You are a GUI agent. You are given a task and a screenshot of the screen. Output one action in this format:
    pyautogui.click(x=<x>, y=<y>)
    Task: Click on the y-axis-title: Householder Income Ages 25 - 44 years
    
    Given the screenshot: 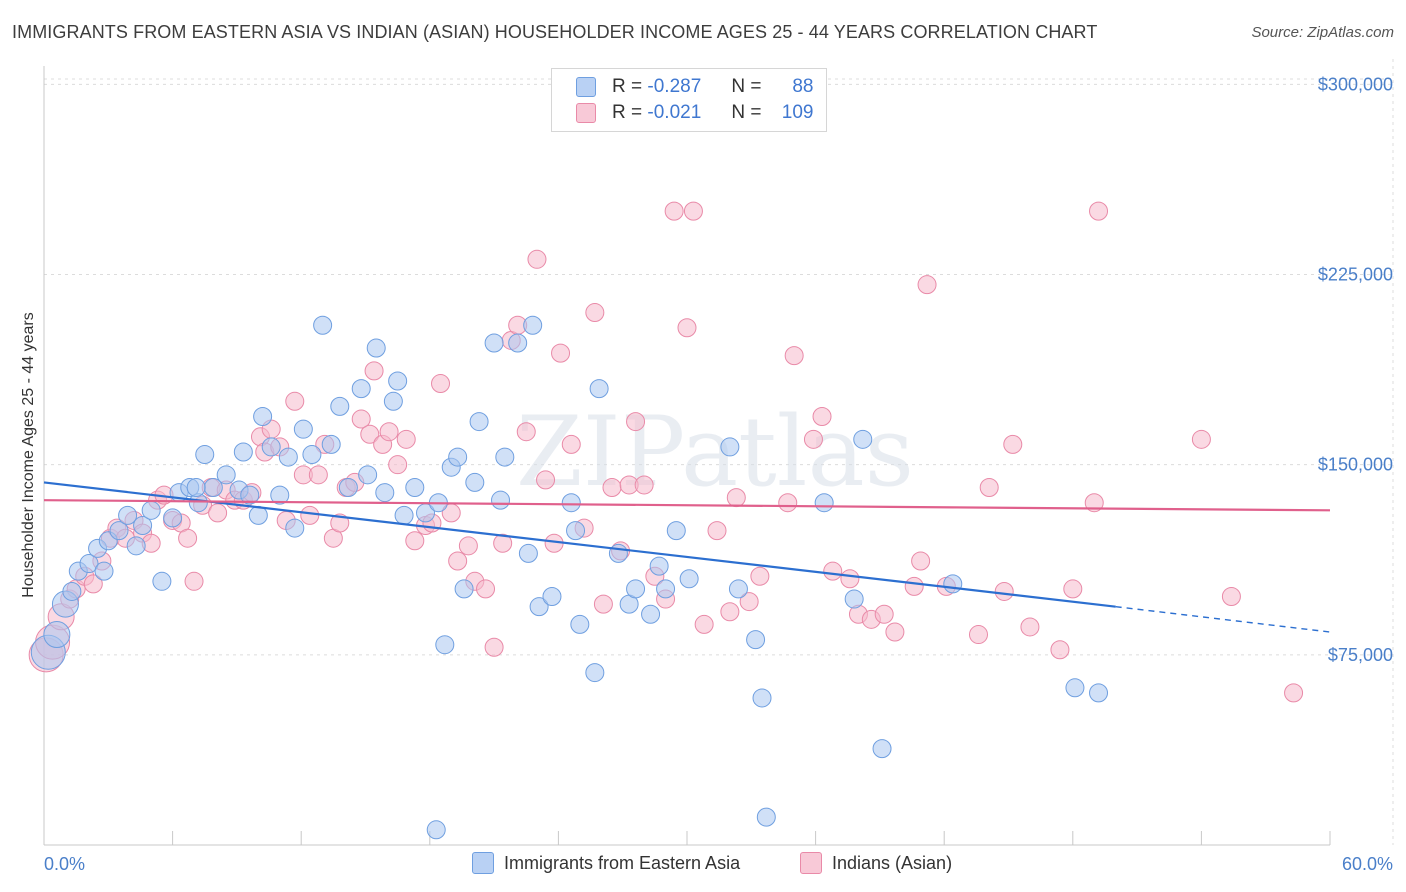 What is the action you would take?
    pyautogui.click(x=28, y=455)
    